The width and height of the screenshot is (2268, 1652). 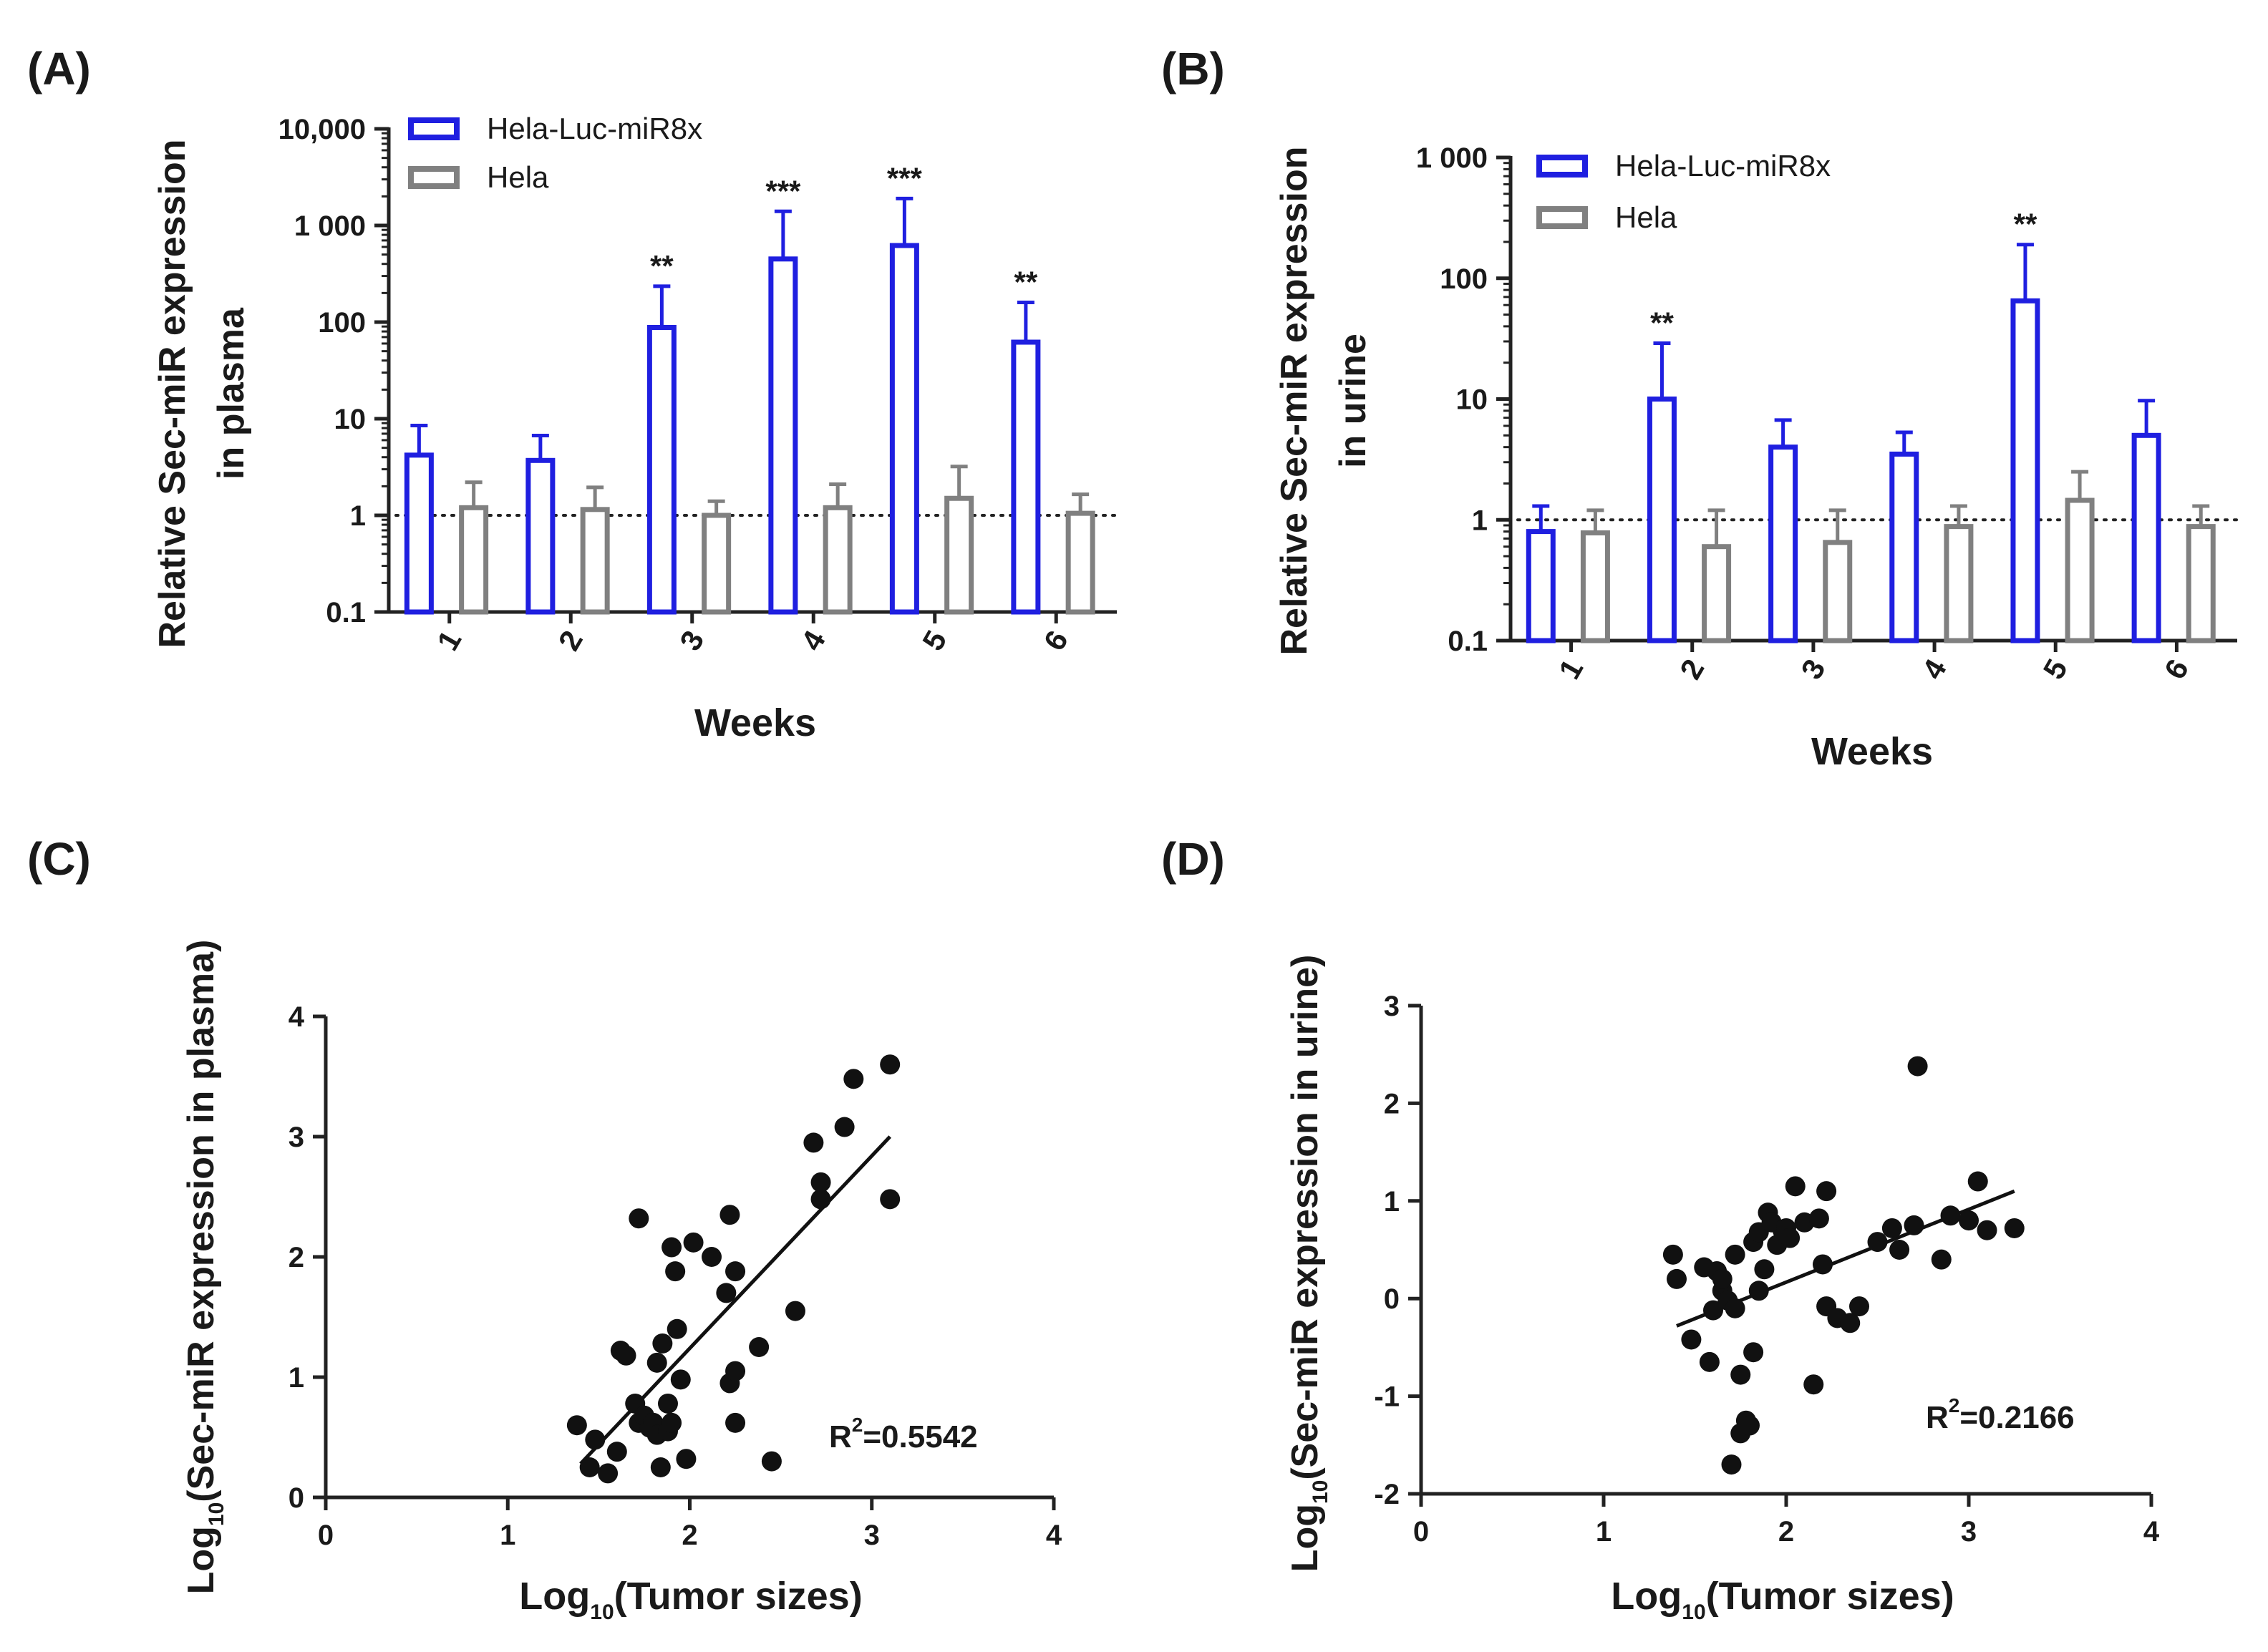 What do you see at coordinates (555, 153) in the screenshot?
I see `panel-a-legend: Hela-Luc-miR8x Hela` at bounding box center [555, 153].